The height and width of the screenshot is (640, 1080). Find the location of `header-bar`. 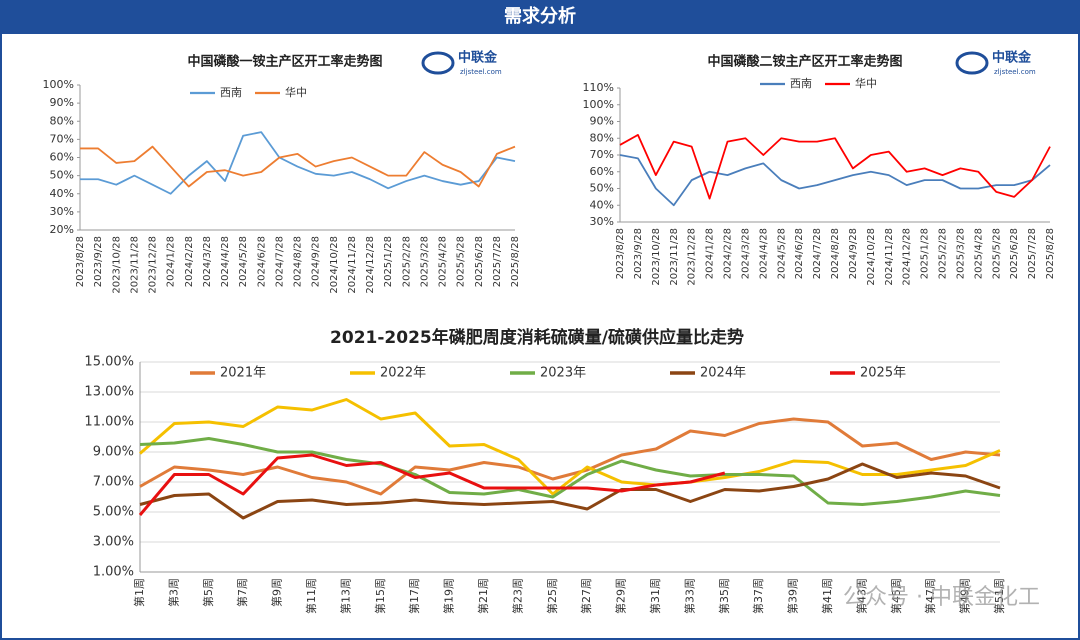

header-bar is located at coordinates (540, 17).